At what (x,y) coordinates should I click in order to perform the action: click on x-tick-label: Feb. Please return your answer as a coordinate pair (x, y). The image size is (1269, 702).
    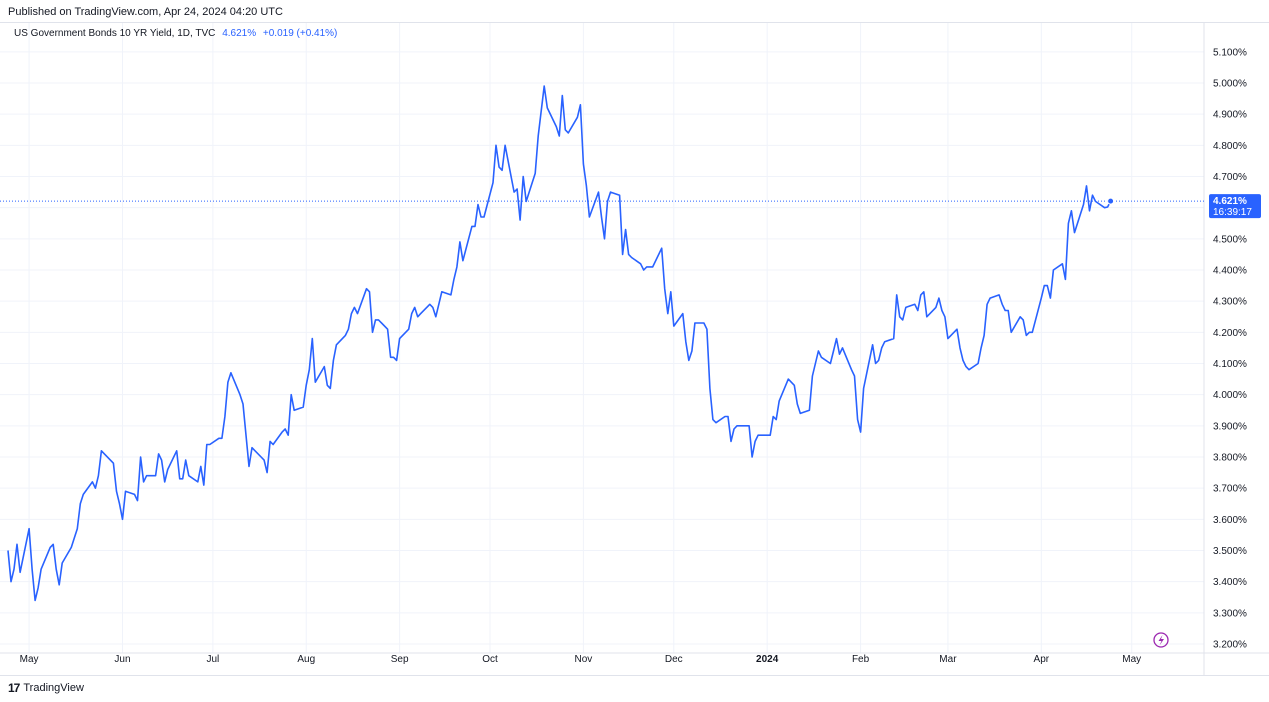
    Looking at the image, I should click on (861, 659).